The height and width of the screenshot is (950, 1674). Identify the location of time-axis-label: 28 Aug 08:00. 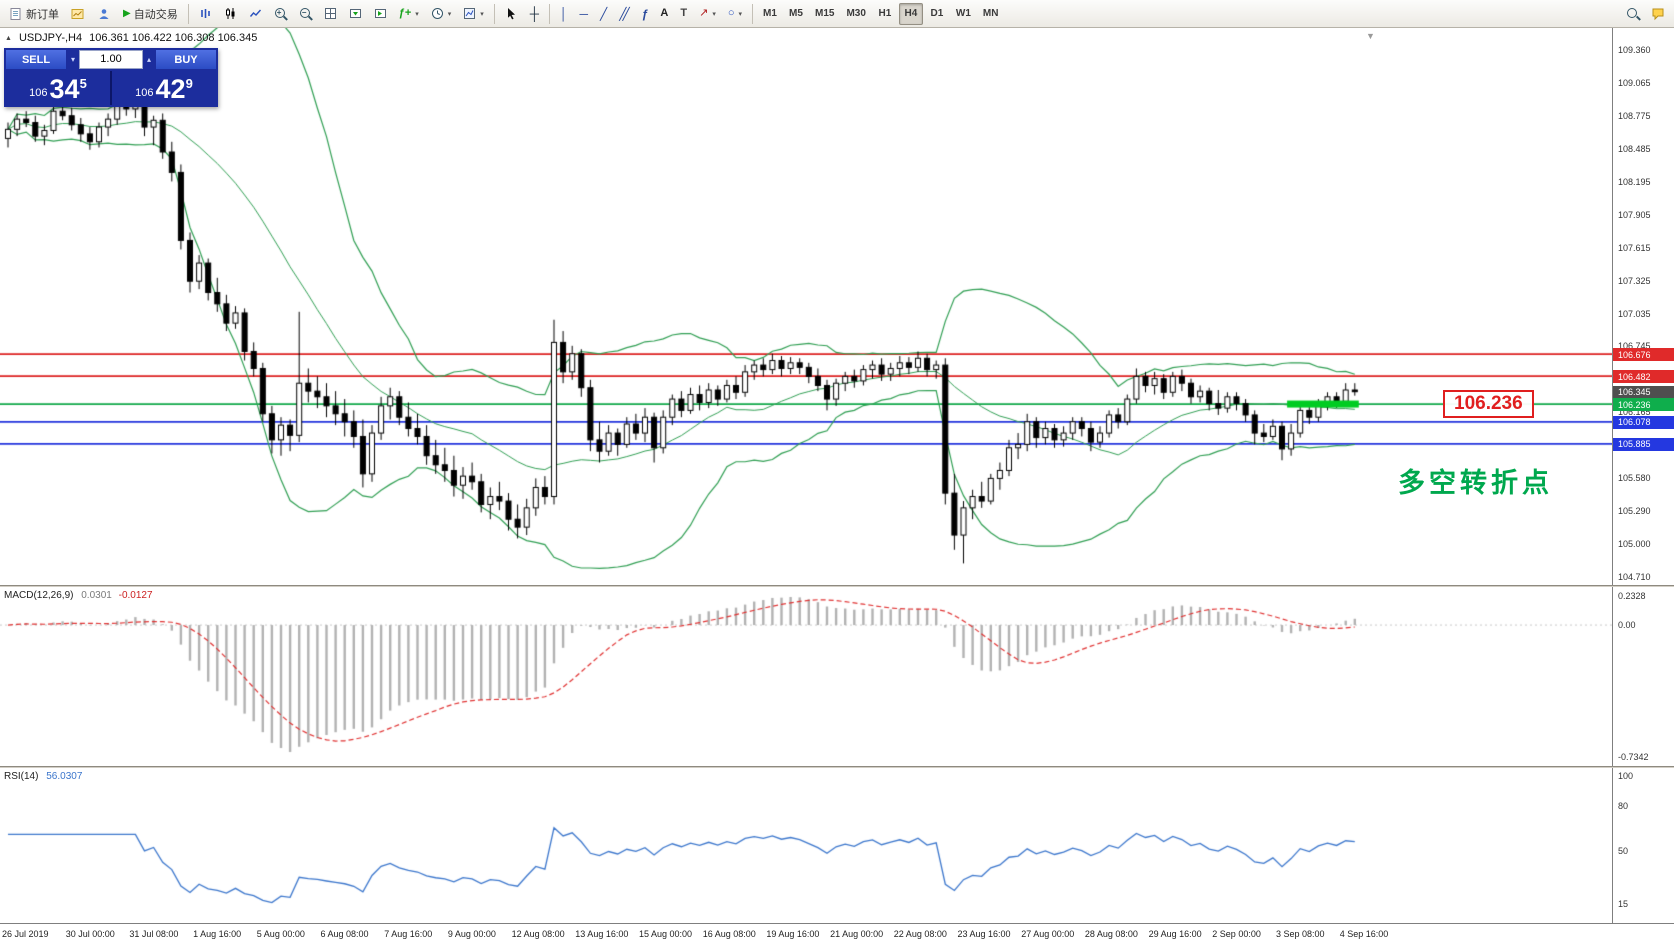
(1111, 934).